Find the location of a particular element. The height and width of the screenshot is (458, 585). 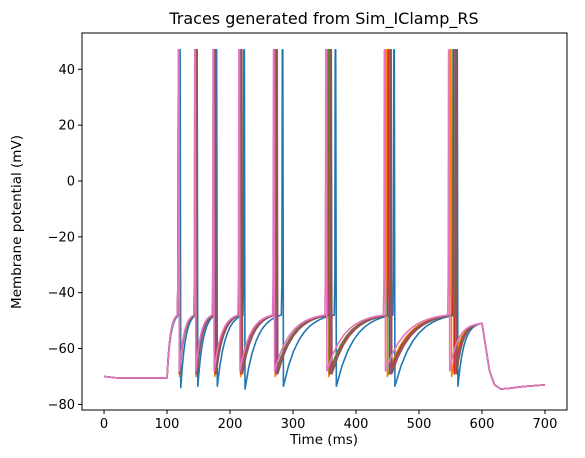

x-tick-label: 700 is located at coordinates (545, 424).